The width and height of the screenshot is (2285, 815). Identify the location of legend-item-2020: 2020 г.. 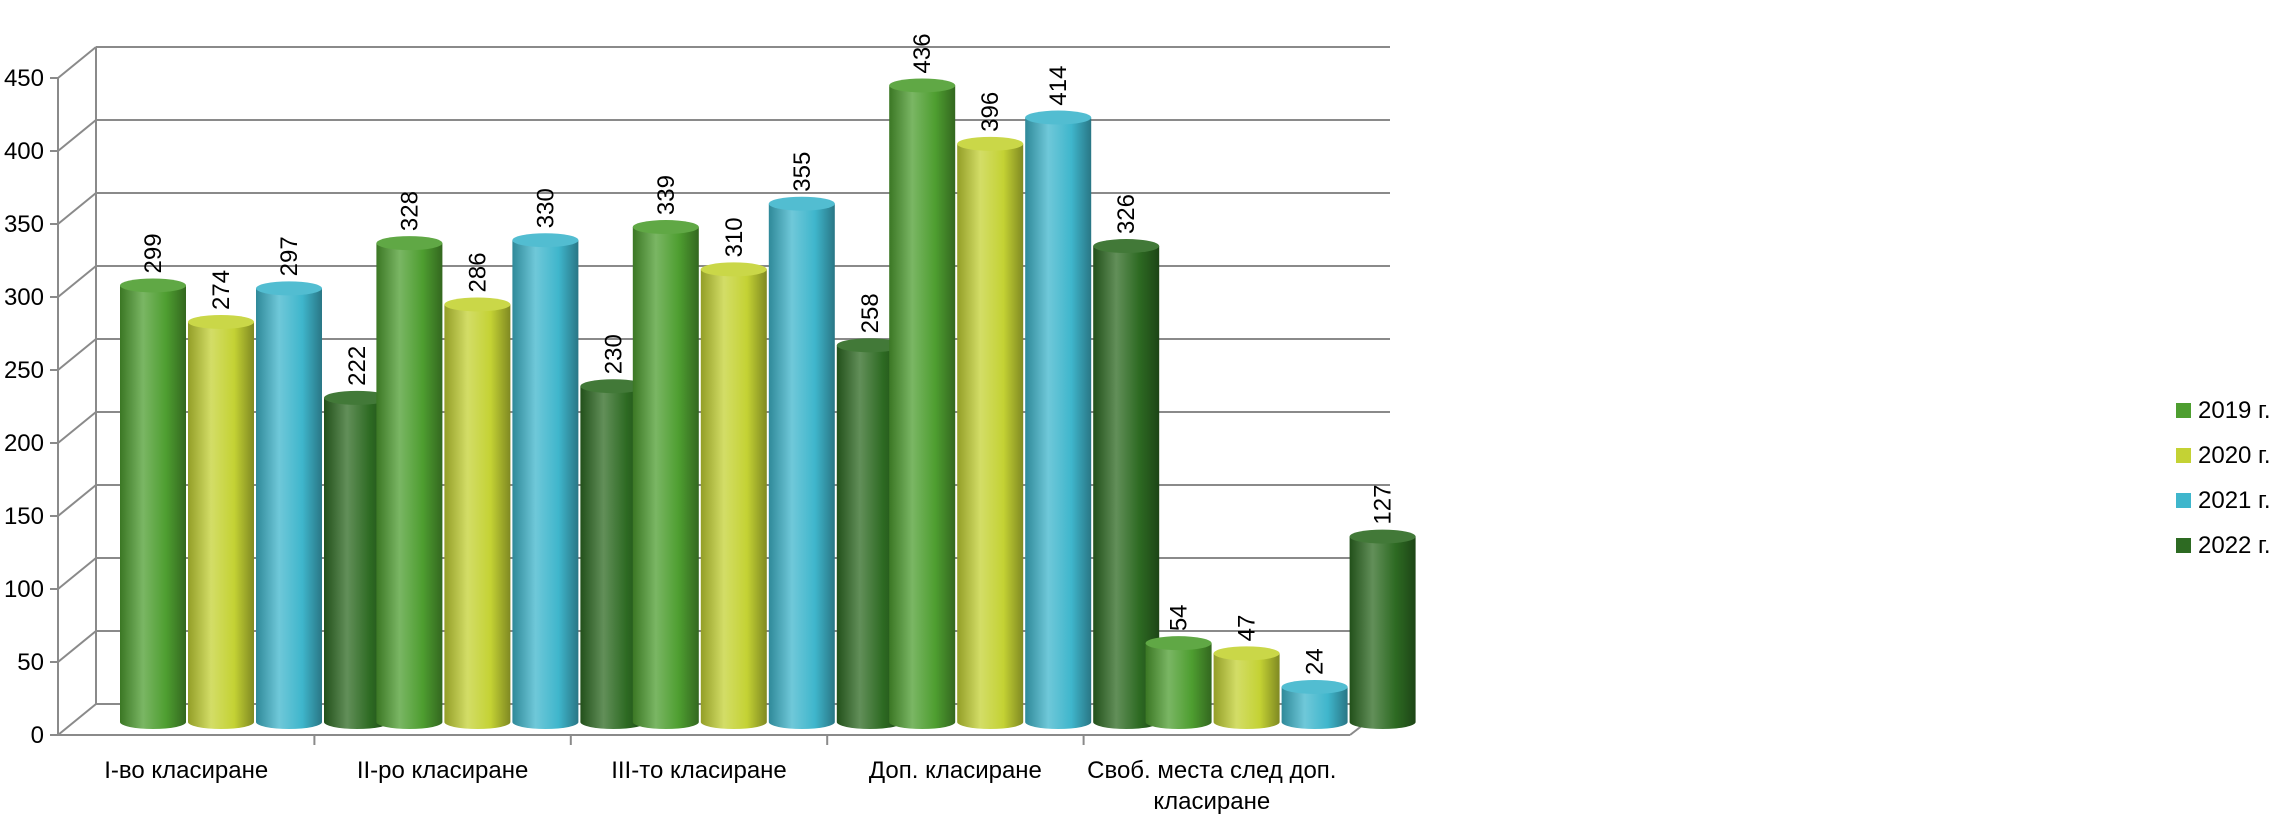
(2223, 455).